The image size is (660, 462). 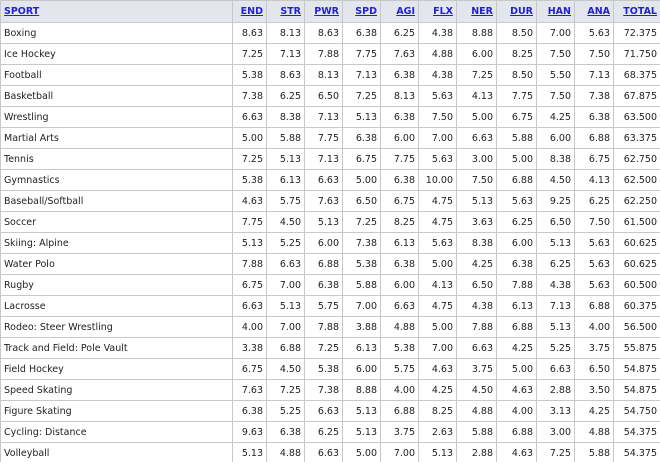 I want to click on sport-cell: Martial Arts, so click(x=116, y=138).